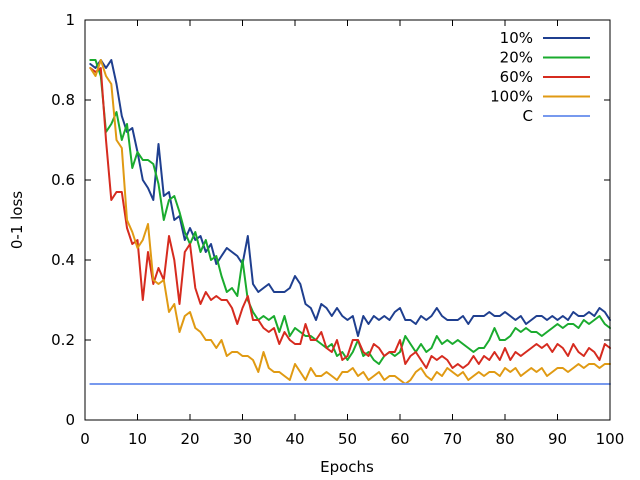 The image size is (640, 480). What do you see at coordinates (528, 116) in the screenshot?
I see `legend-label: C` at bounding box center [528, 116].